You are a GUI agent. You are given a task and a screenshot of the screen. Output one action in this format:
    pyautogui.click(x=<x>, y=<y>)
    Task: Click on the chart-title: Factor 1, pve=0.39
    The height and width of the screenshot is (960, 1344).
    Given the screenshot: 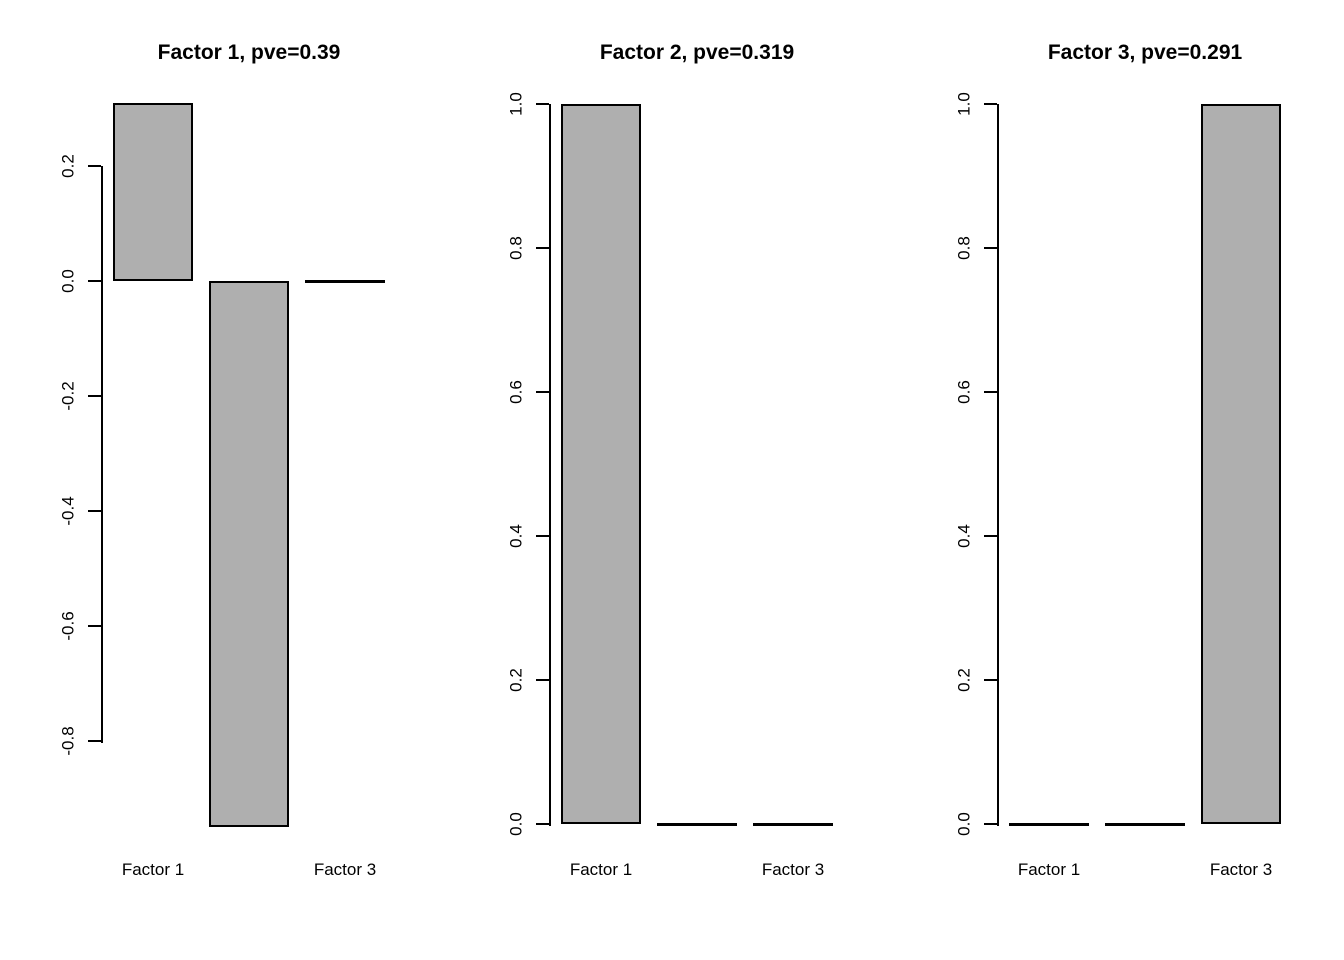 What is the action you would take?
    pyautogui.click(x=249, y=52)
    